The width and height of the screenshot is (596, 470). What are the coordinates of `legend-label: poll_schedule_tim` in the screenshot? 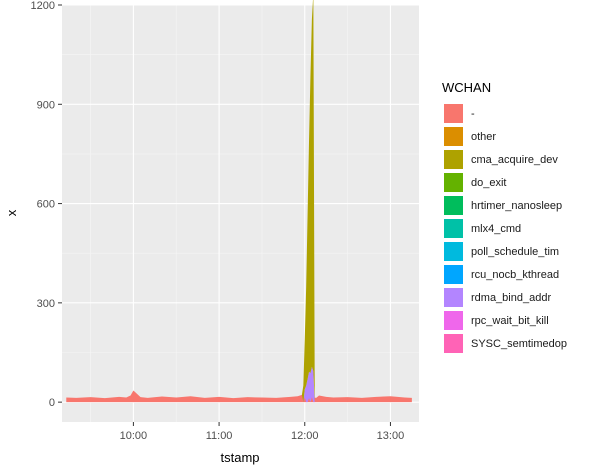 It's located at (515, 251).